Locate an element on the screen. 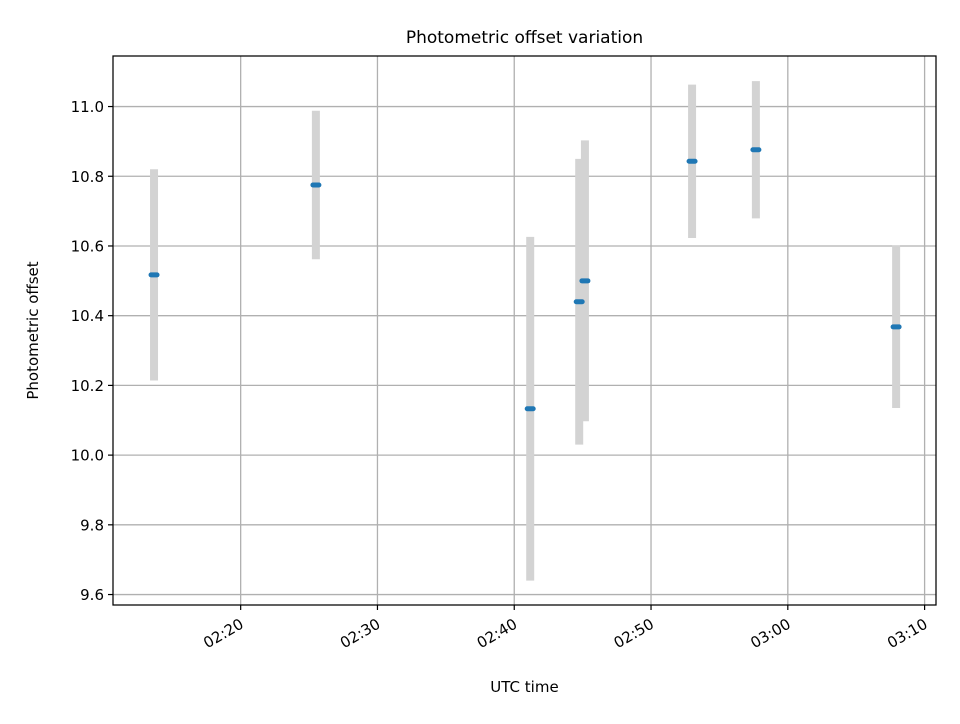  y-tick-label: 9.6 is located at coordinates (92, 595).